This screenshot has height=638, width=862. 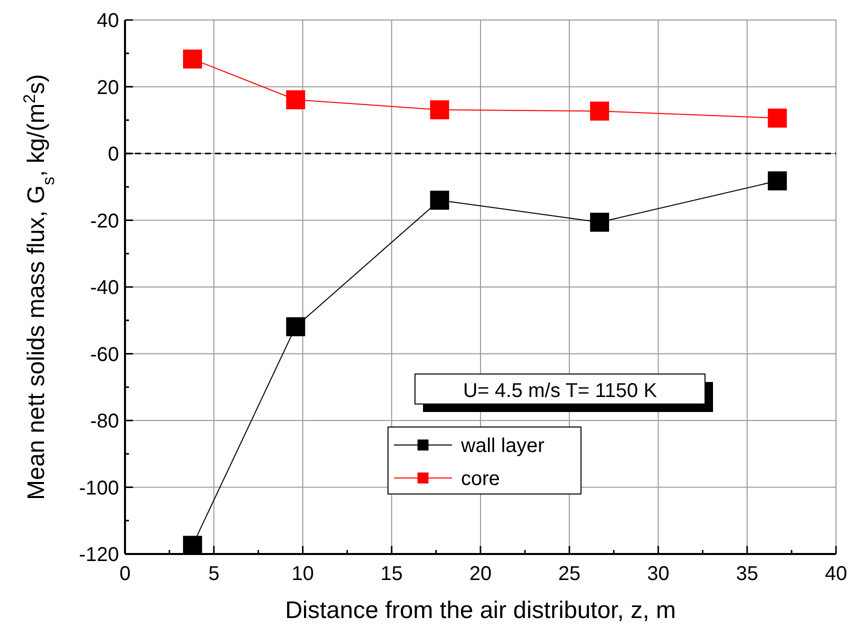 What do you see at coordinates (98, 488) in the screenshot?
I see `y-tick-label: -100` at bounding box center [98, 488].